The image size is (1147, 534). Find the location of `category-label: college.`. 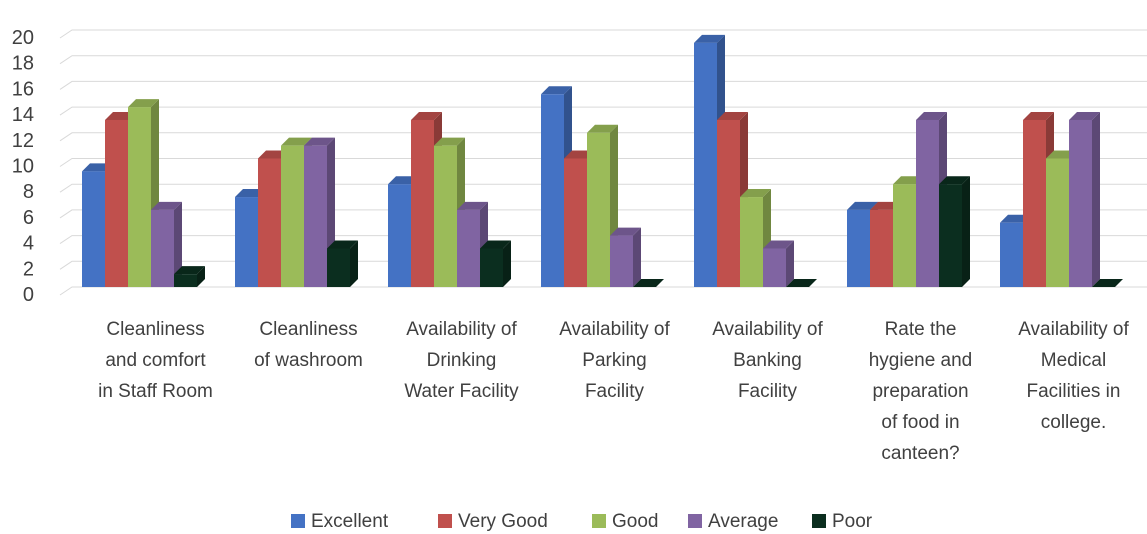

category-label: college. is located at coordinates (1074, 422).